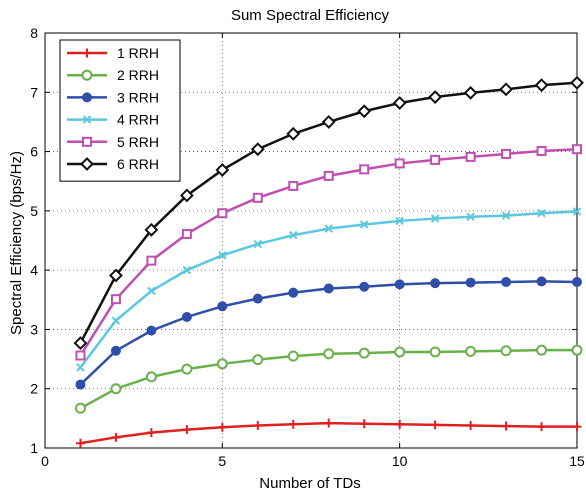 Image resolution: width=586 pixels, height=495 pixels. Describe the element at coordinates (222, 461) in the screenshot. I see `x-tick-label: 5` at that location.